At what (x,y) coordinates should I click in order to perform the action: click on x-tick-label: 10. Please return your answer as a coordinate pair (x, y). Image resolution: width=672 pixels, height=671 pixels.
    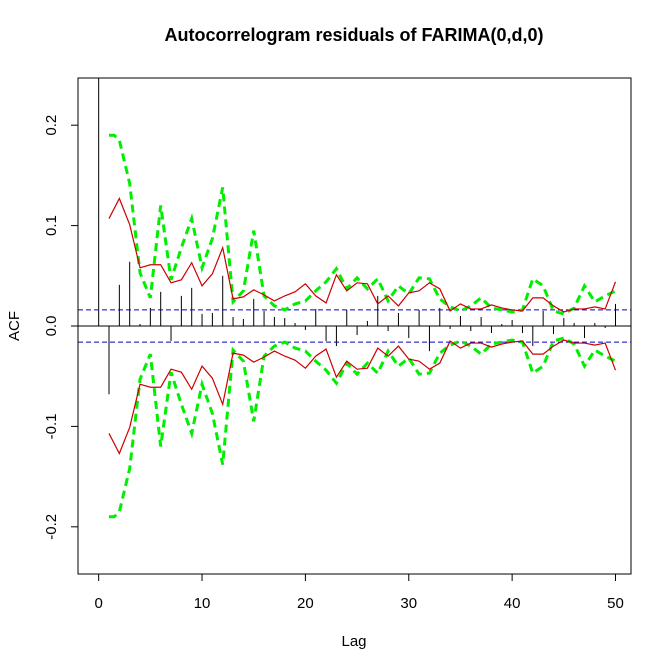
    Looking at the image, I should click on (202, 603).